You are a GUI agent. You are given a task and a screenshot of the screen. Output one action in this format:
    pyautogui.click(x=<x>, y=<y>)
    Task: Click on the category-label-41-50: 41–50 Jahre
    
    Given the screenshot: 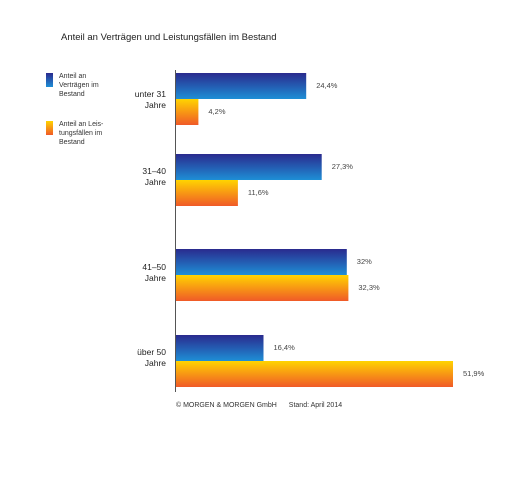 What is the action you would take?
    pyautogui.click(x=136, y=273)
    